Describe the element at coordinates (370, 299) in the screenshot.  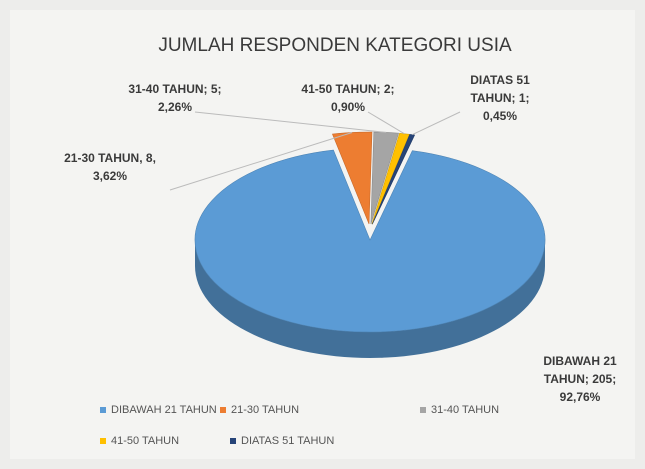
I see `slice-side` at that location.